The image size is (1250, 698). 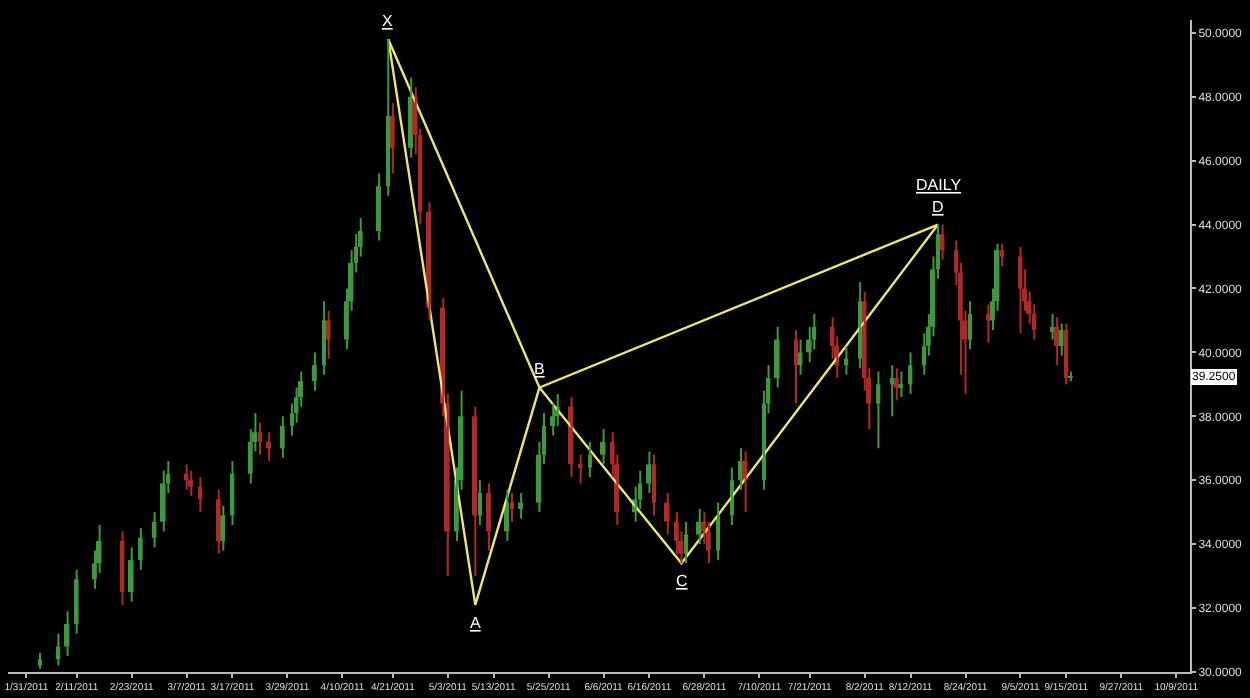 I want to click on annotation: X, so click(x=388, y=21).